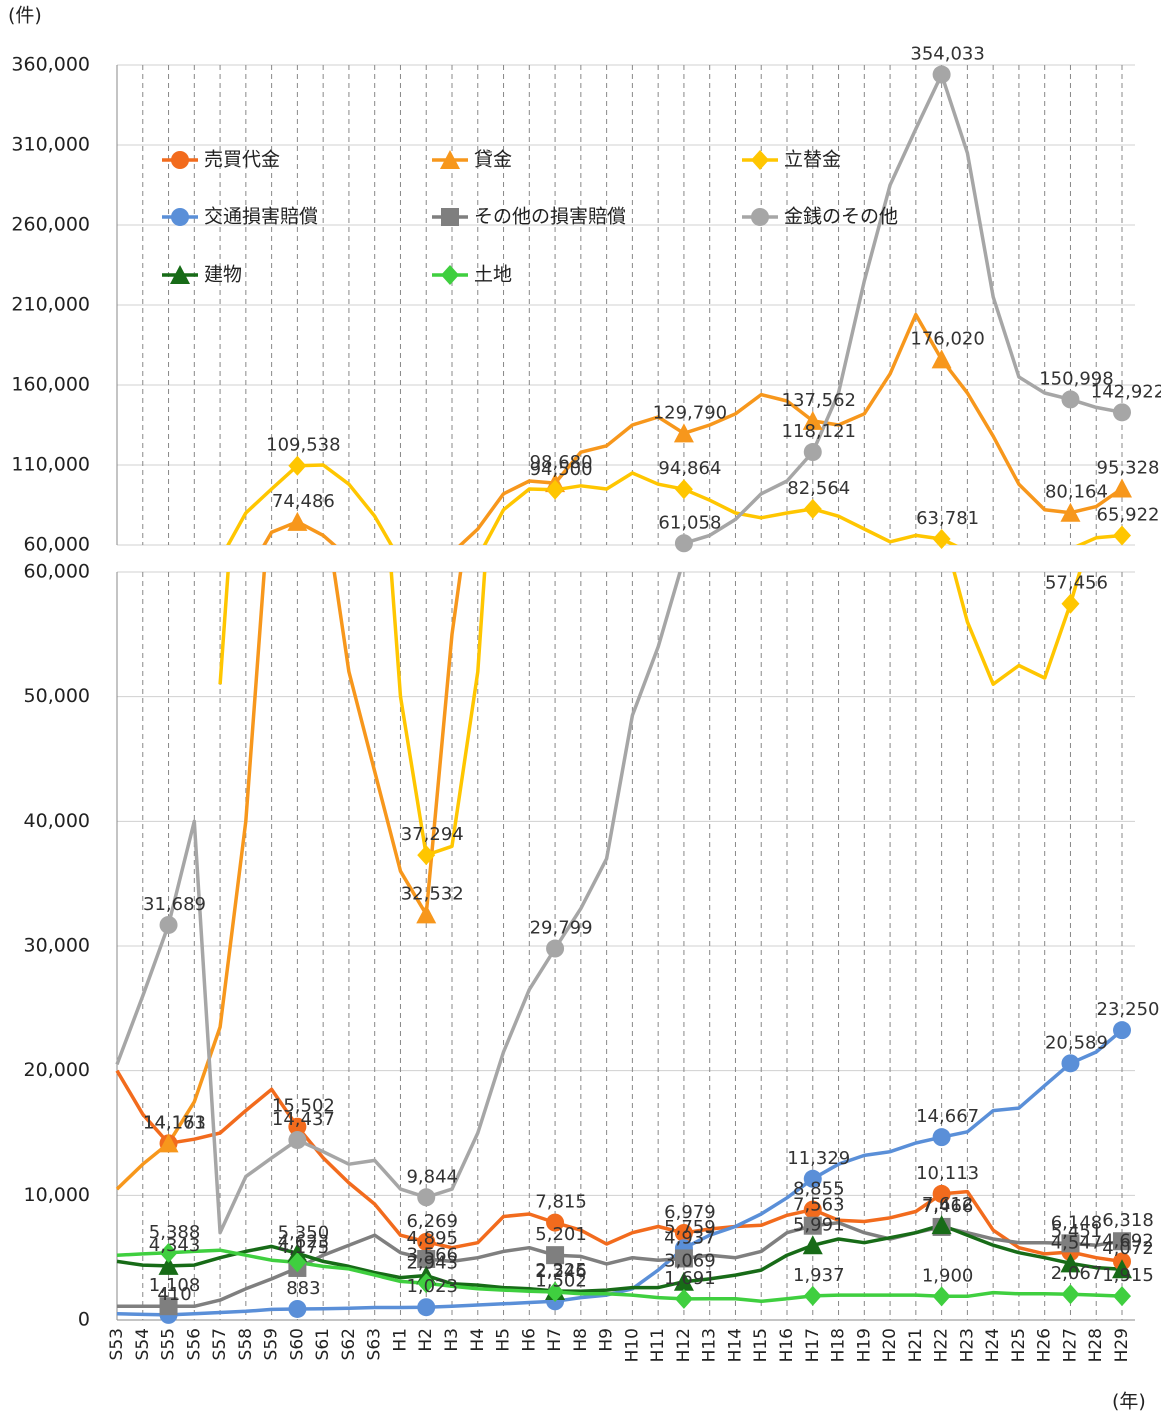 This screenshot has width=1161, height=1418. I want to click on data-label: 2,067, so click(1077, 1273).